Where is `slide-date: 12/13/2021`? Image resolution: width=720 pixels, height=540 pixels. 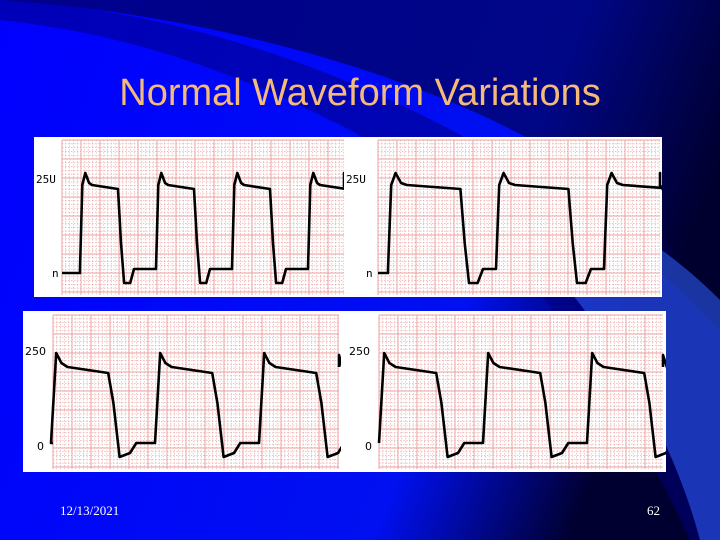
slide-date: 12/13/2021 is located at coordinates (90, 510).